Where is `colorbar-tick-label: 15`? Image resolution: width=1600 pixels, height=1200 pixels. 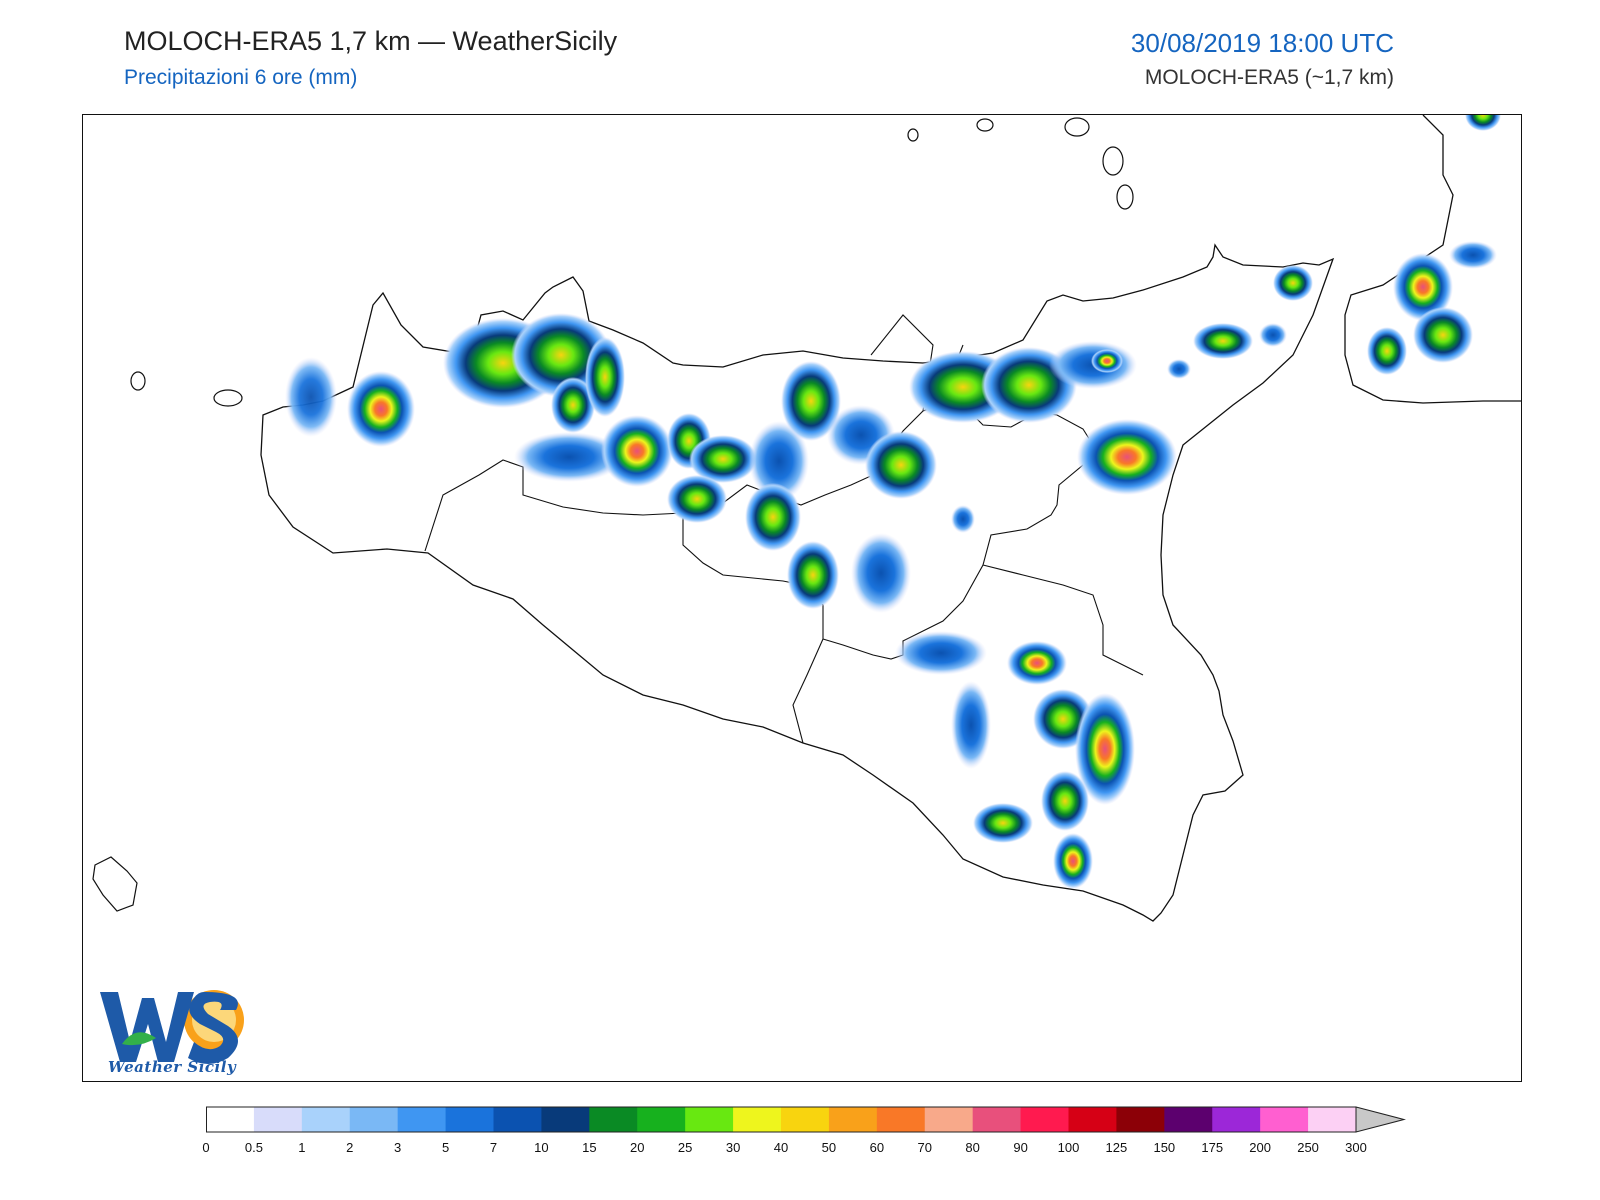
colorbar-tick-label: 15 is located at coordinates (589, 1147).